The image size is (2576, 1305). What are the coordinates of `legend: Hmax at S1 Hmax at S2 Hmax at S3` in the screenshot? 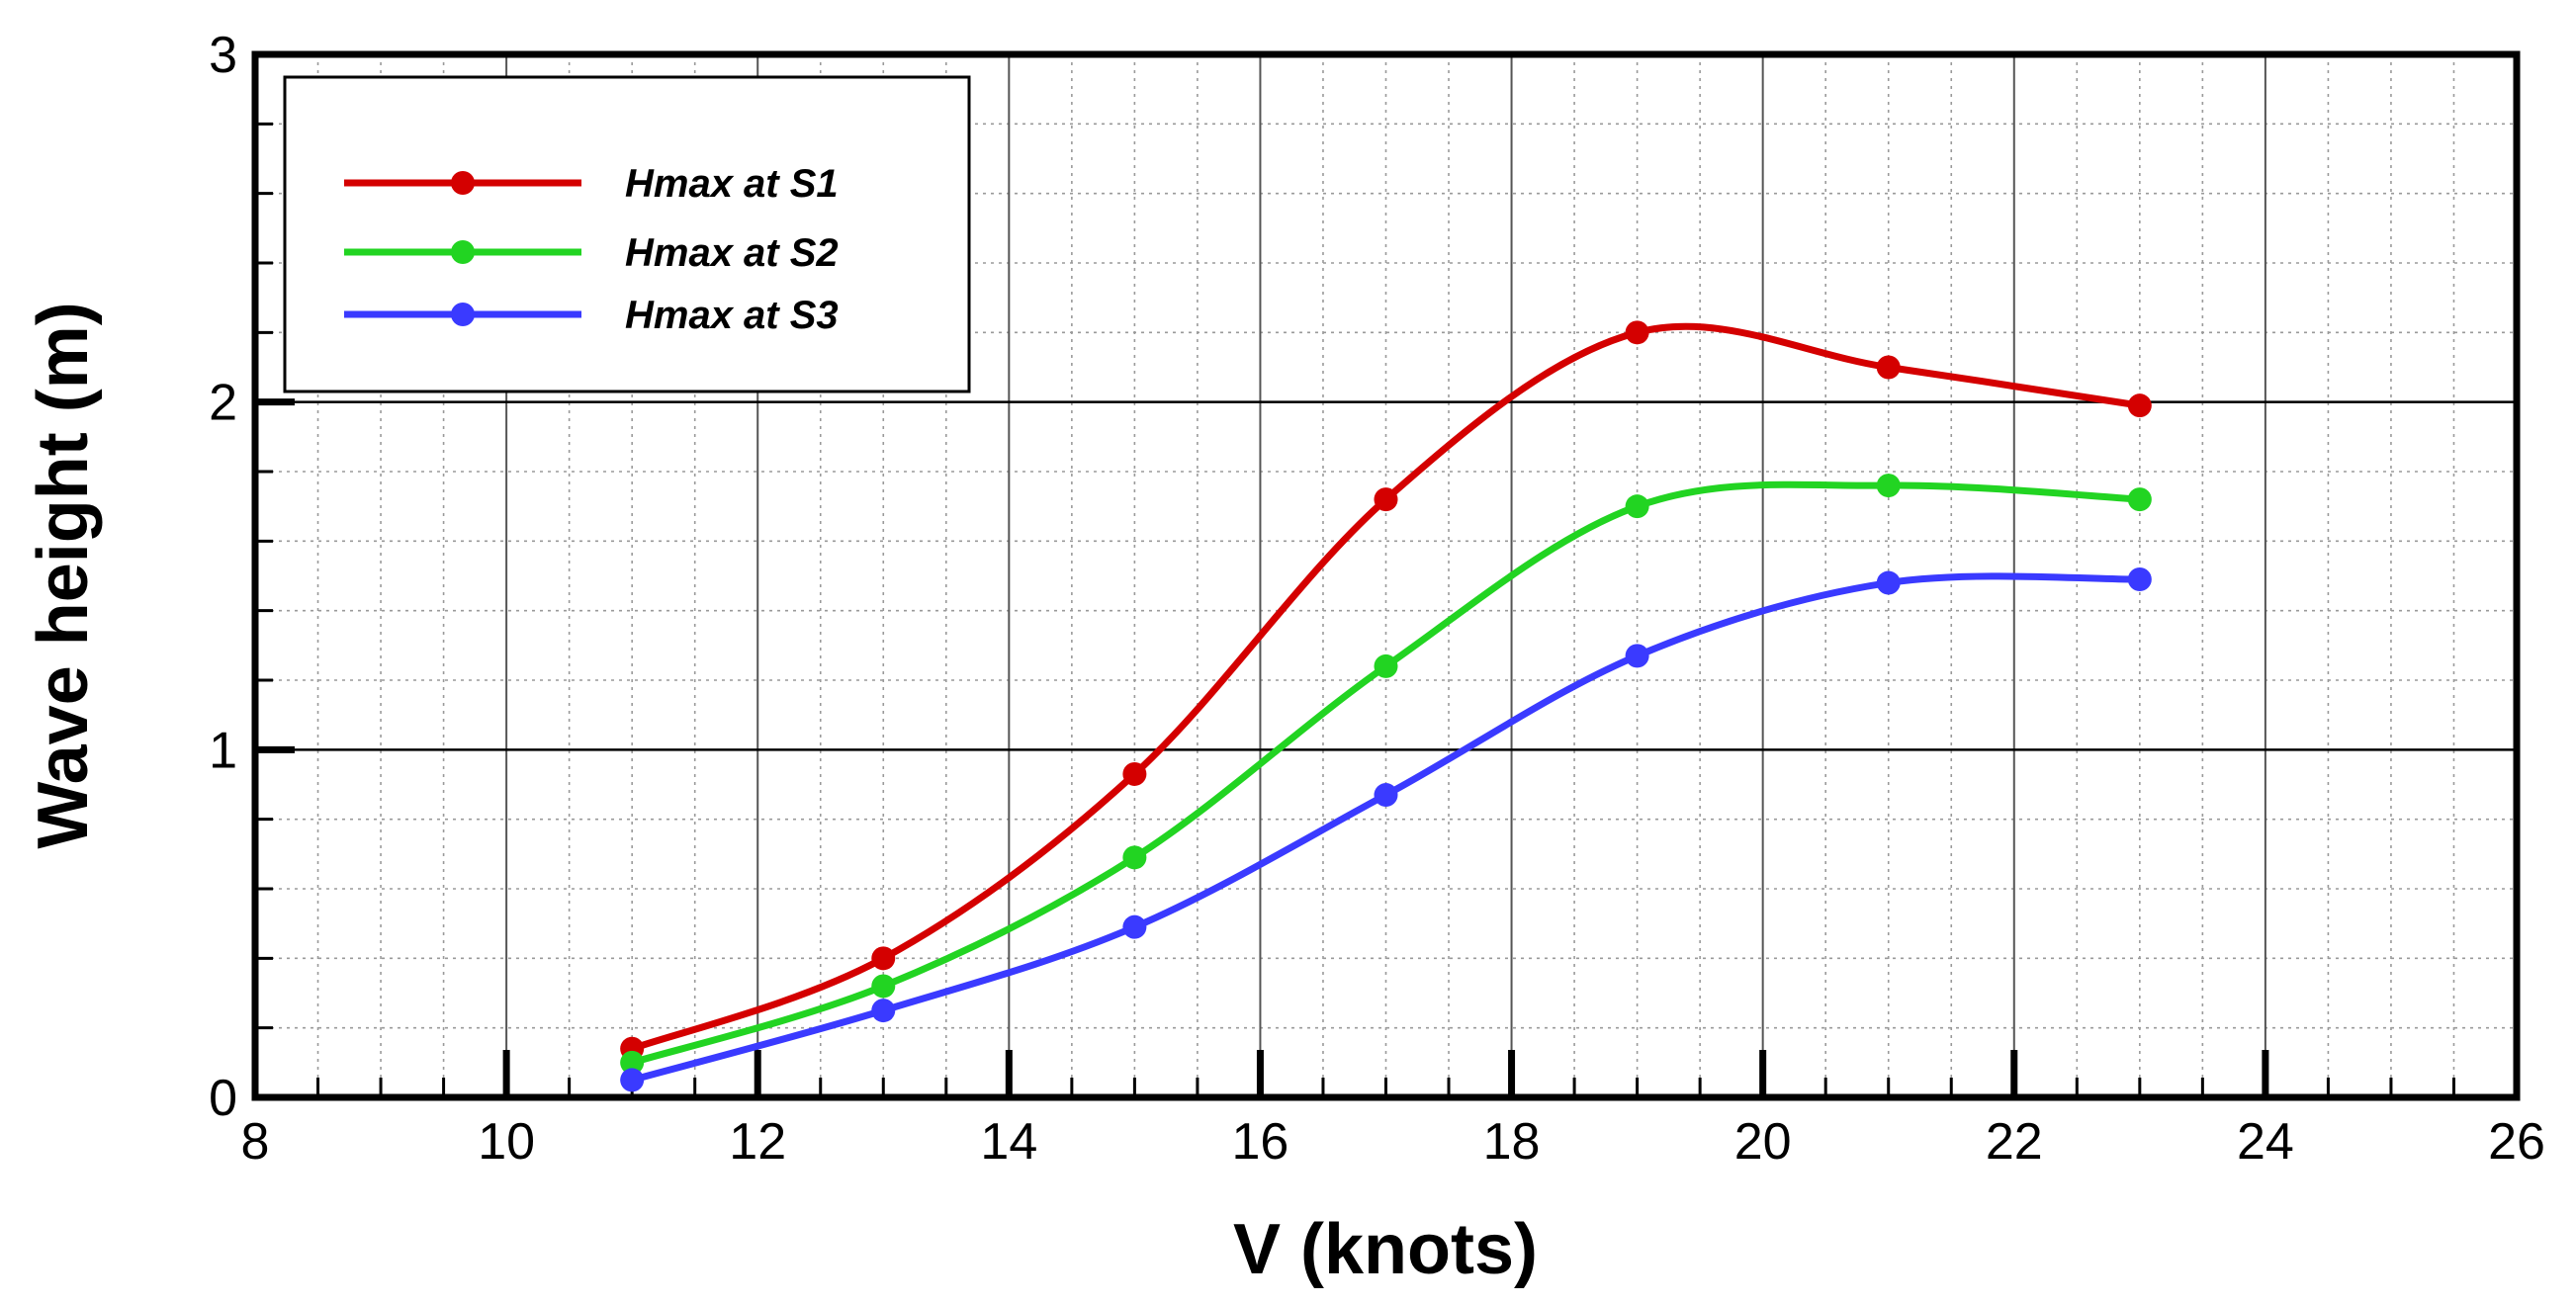 It's located at (627, 234).